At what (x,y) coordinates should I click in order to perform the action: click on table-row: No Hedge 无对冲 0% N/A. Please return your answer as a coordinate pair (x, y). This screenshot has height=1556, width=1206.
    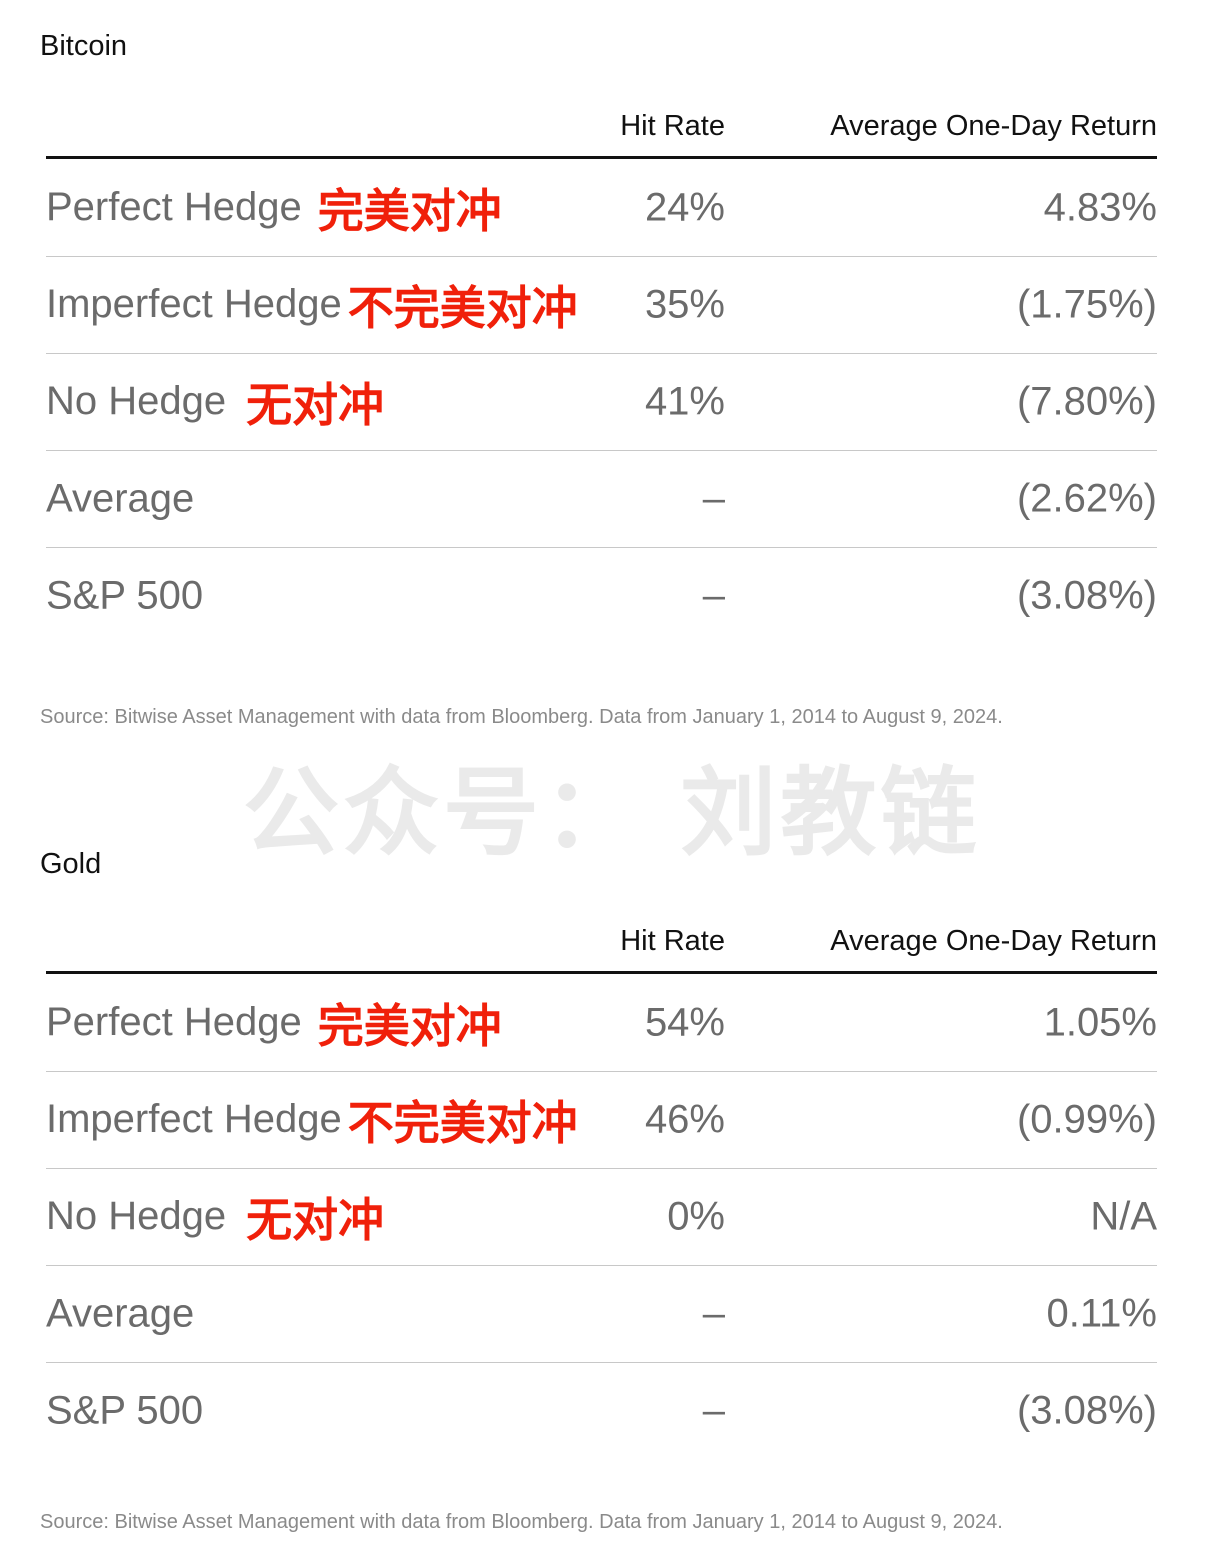
    Looking at the image, I should click on (601, 1217).